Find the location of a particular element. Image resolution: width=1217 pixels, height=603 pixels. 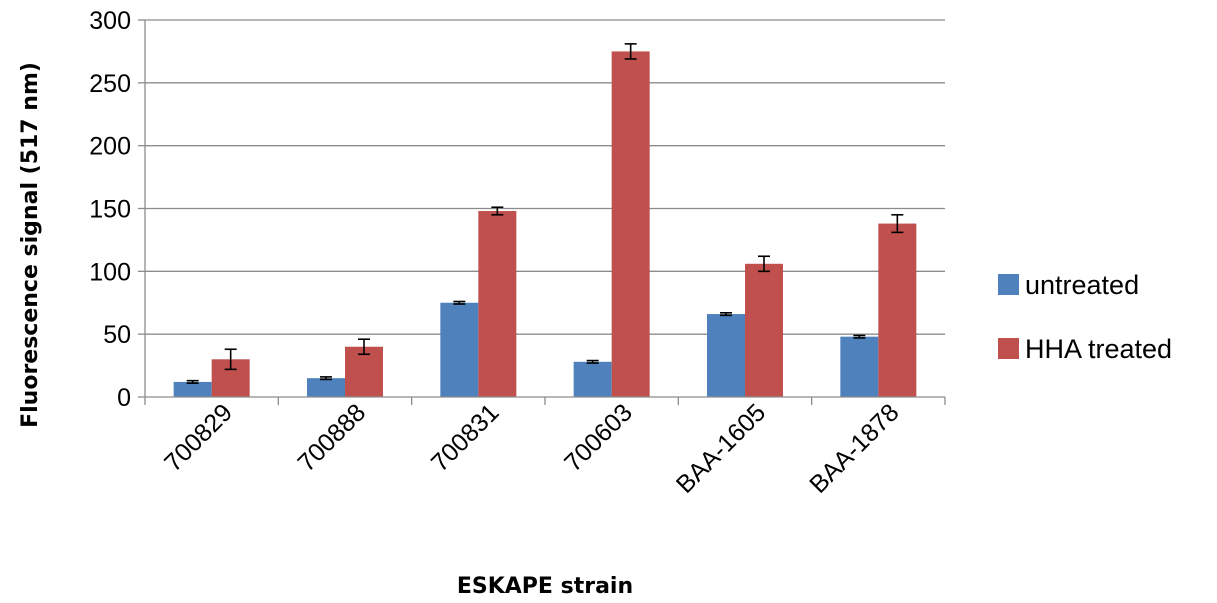

x-axis is located at coordinates (545, 400).